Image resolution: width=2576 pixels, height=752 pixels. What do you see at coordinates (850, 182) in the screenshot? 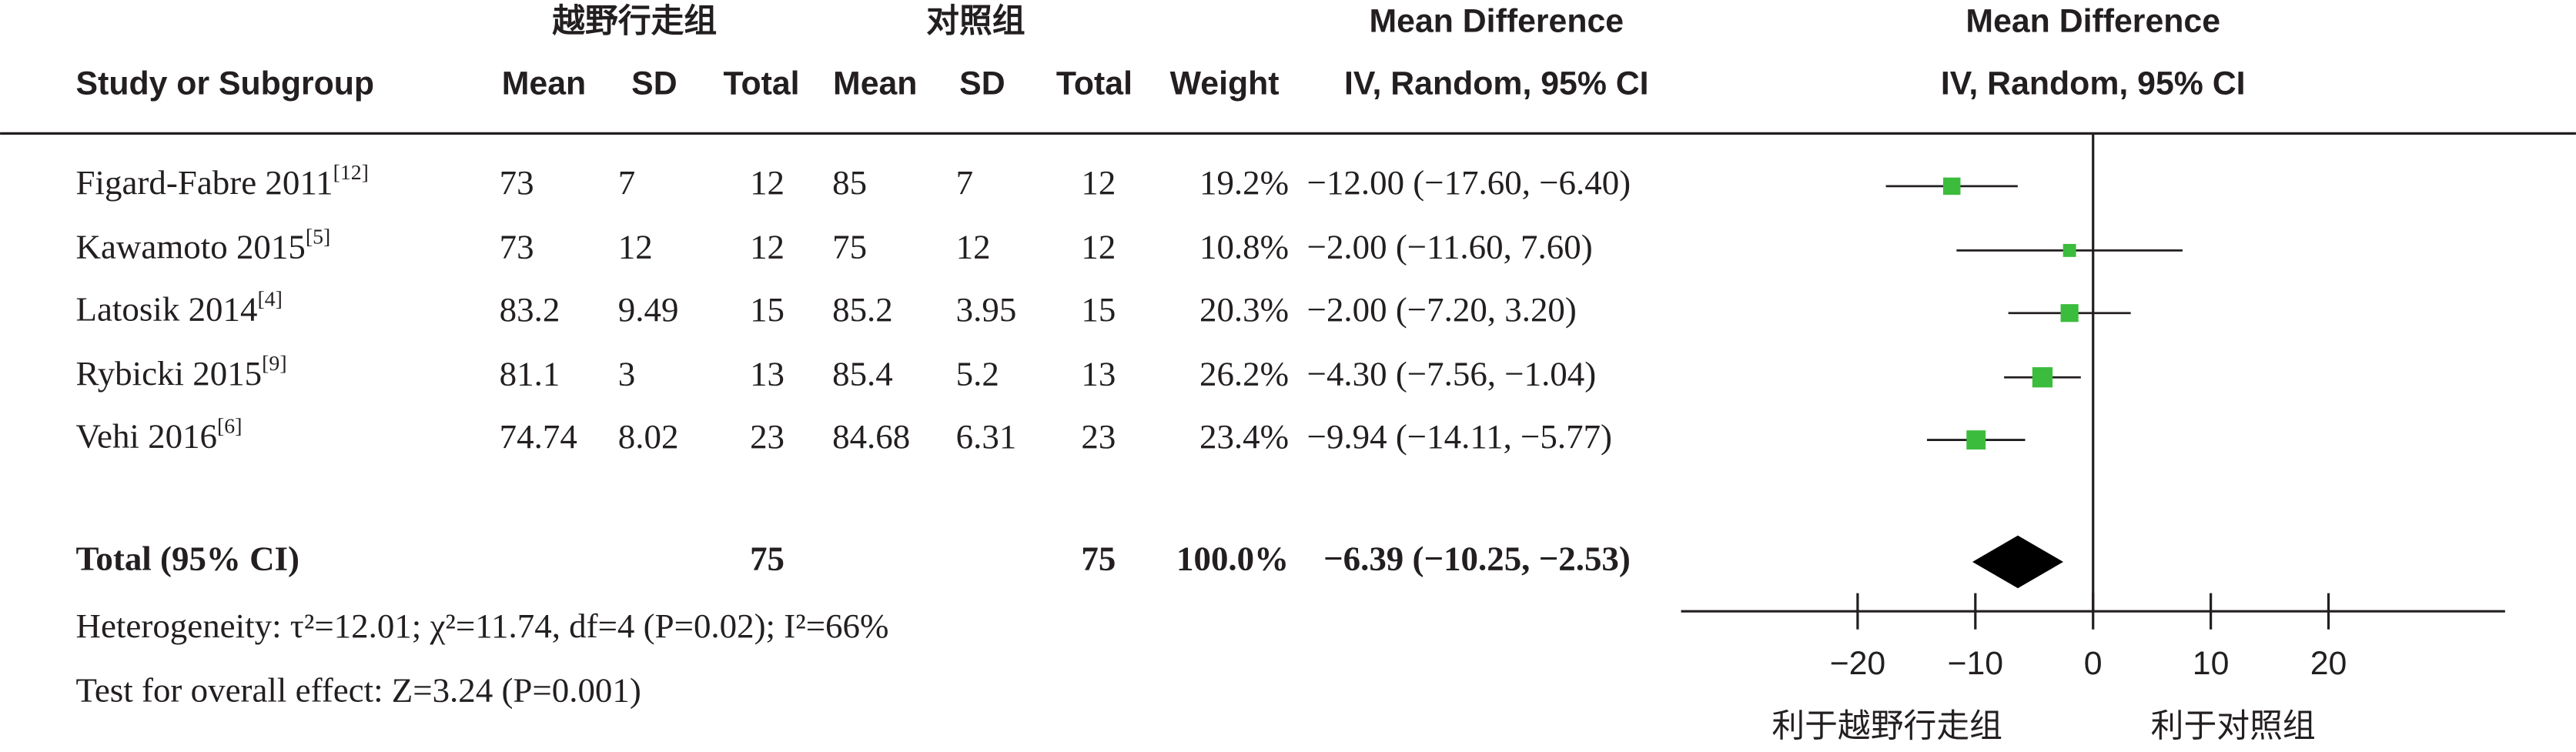
I see `ctrl-mean: 85` at bounding box center [850, 182].